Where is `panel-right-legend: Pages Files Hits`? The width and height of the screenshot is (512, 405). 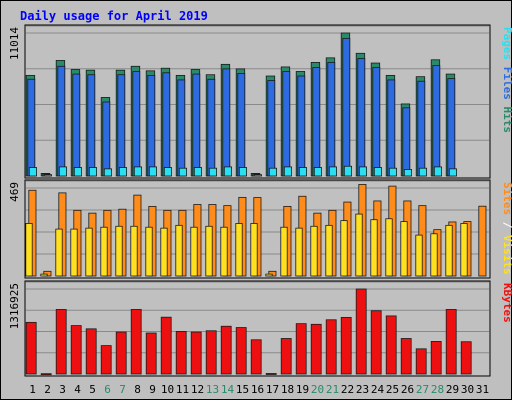 panel-right-legend: Pages Files Hits is located at coordinates (506, 80).